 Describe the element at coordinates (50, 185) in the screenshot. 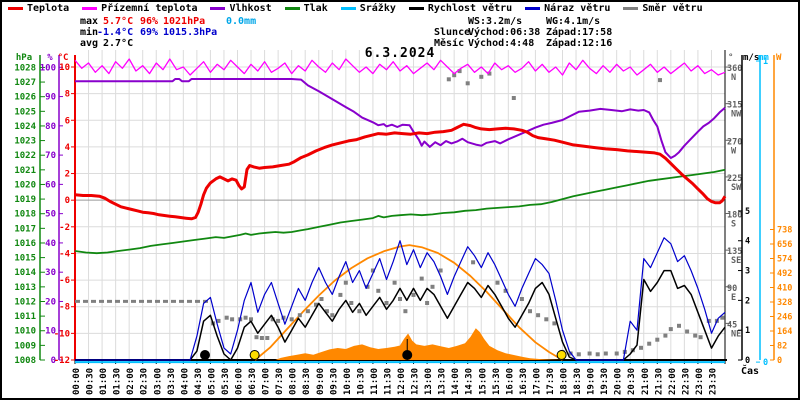

I see `svg-text: 60` at that location.